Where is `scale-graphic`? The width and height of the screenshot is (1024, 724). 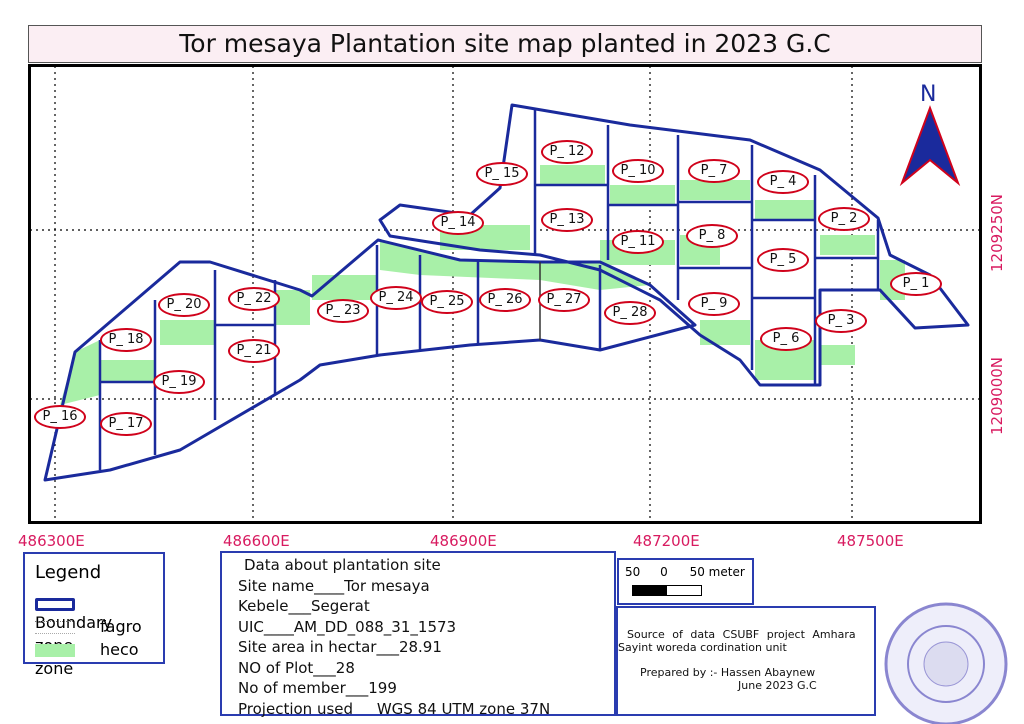 scale-graphic is located at coordinates (667, 590).